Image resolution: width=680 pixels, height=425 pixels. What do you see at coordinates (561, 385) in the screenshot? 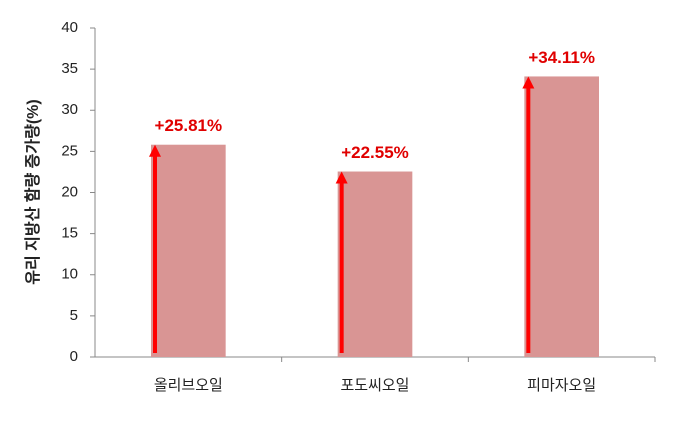
I see `x-tick-label: 피마자오일` at bounding box center [561, 385].